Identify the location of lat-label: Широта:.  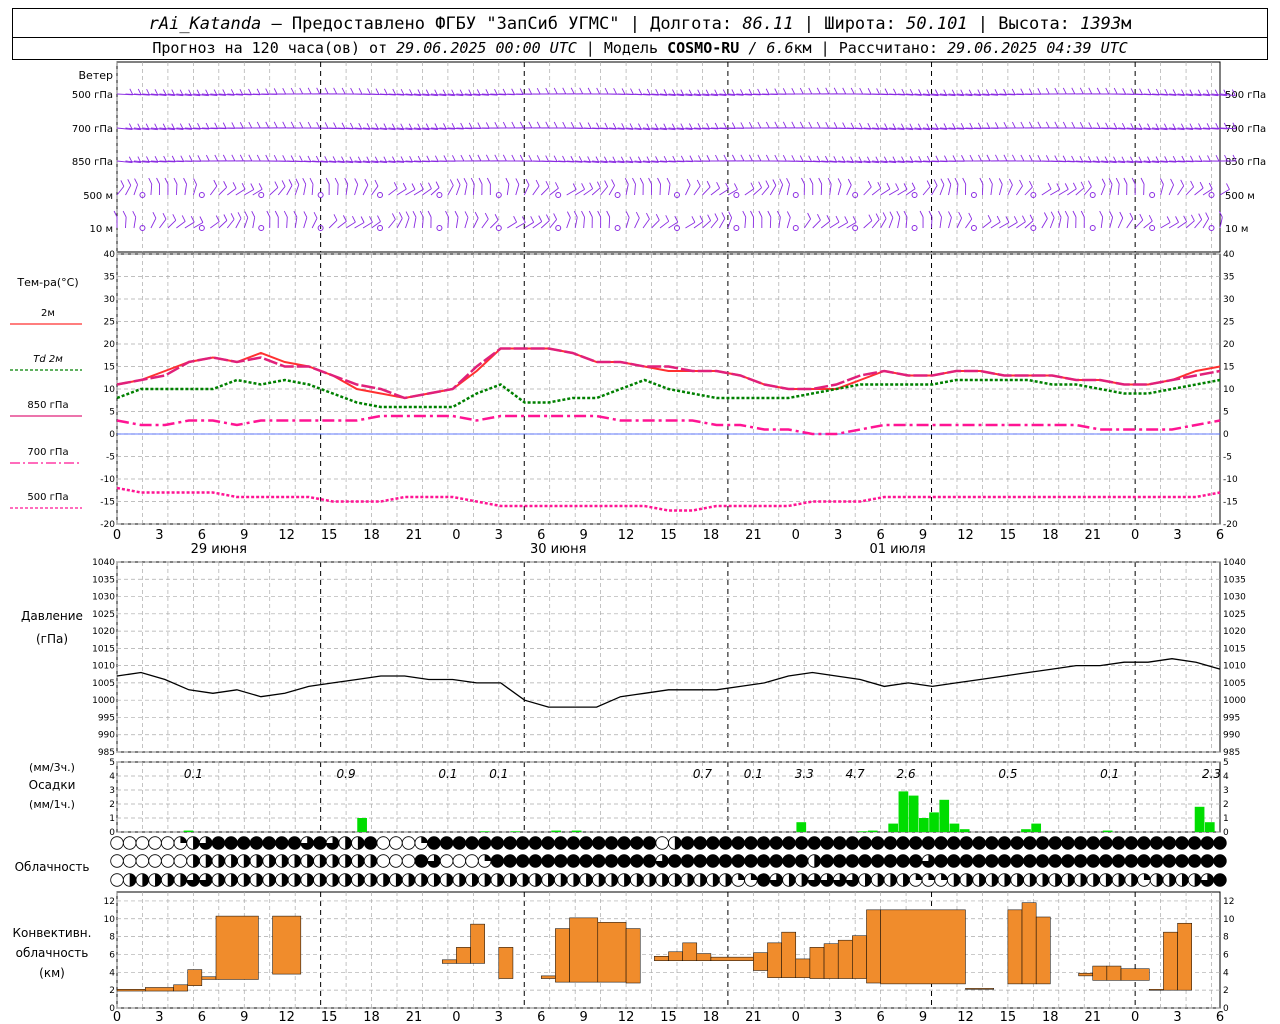
(860, 24).